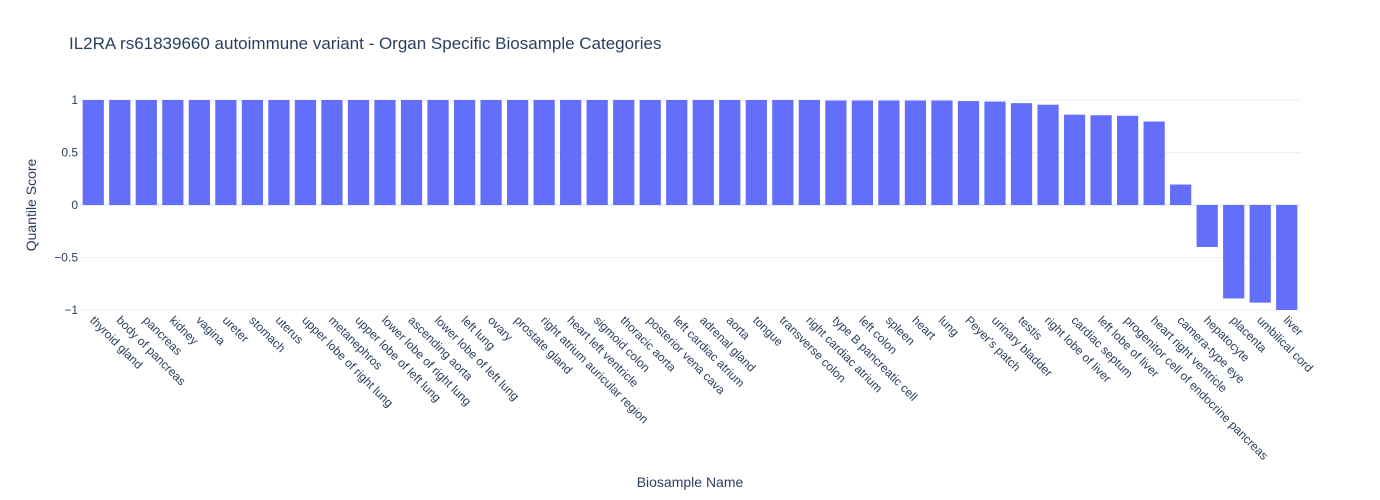 The height and width of the screenshot is (500, 1380). What do you see at coordinates (71, 310) in the screenshot?
I see `y-tick-label: −1` at bounding box center [71, 310].